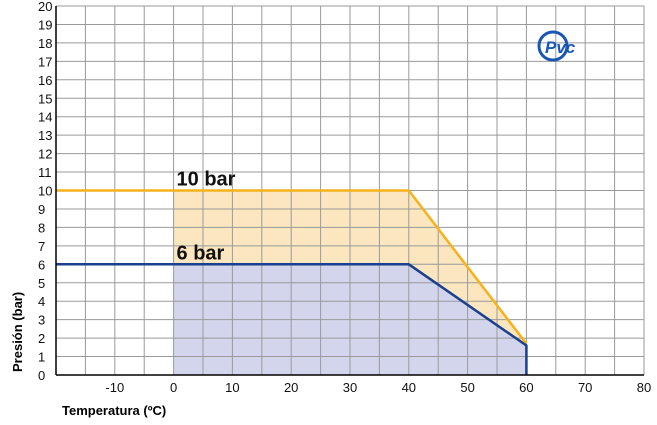 The image size is (657, 425). I want to click on y-tick-label: 3, so click(41, 320).